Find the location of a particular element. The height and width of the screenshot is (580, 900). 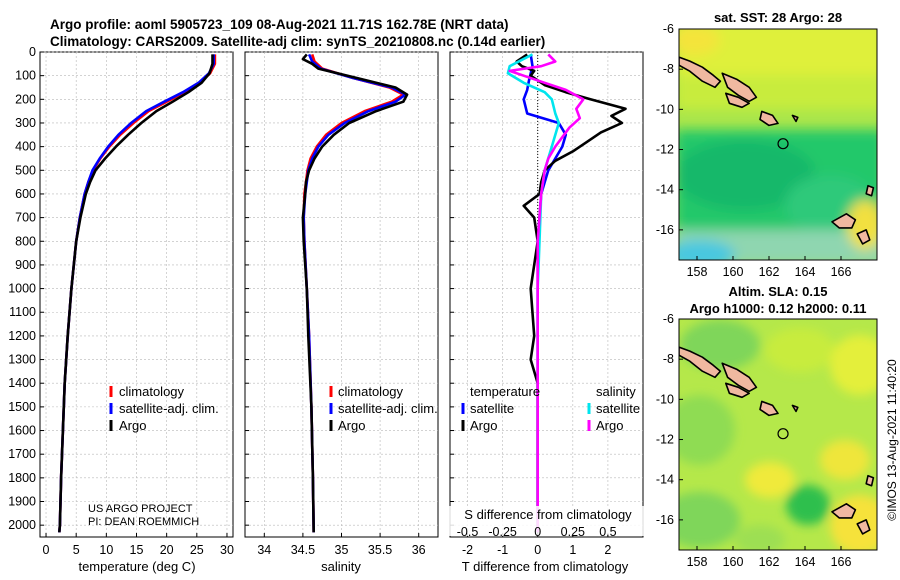

salinity-lines is located at coordinates (355, 293).